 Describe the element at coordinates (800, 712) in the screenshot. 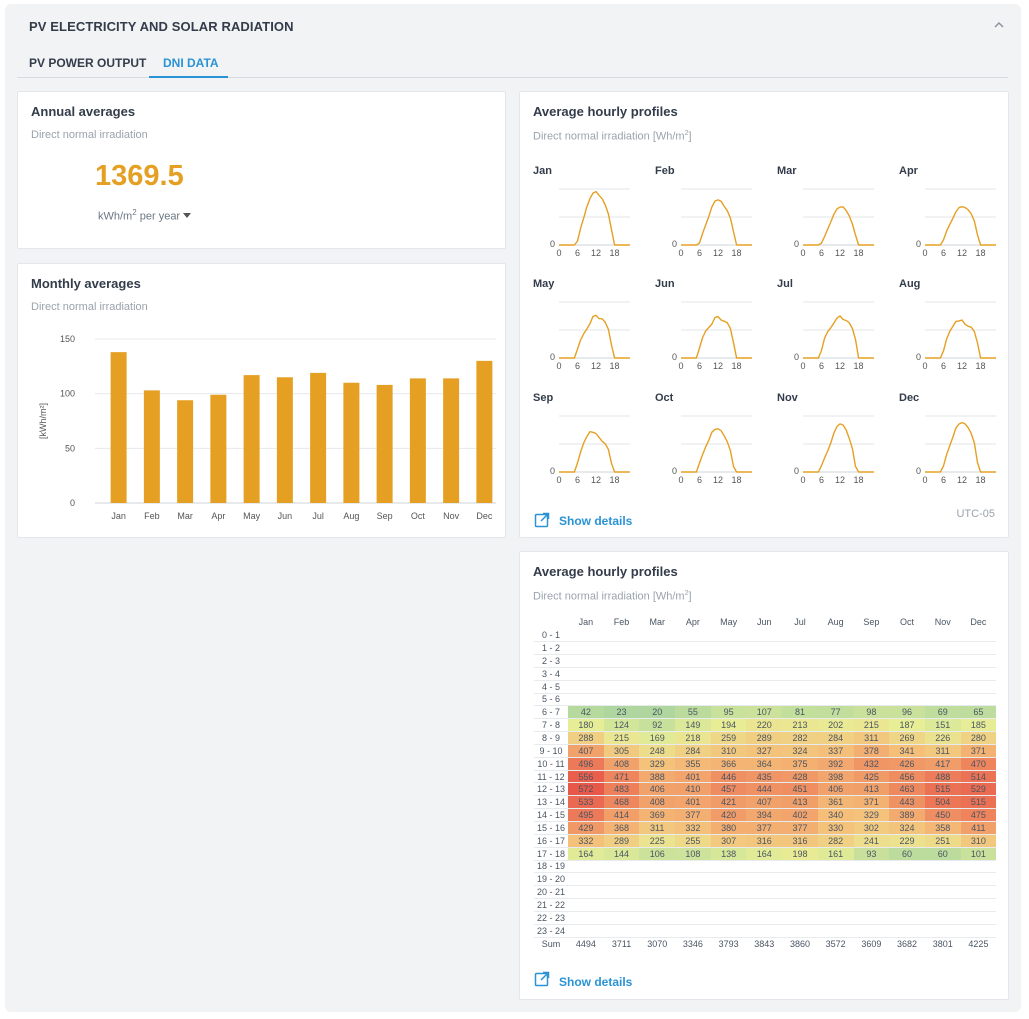

I see `heat-cell: 81` at that location.